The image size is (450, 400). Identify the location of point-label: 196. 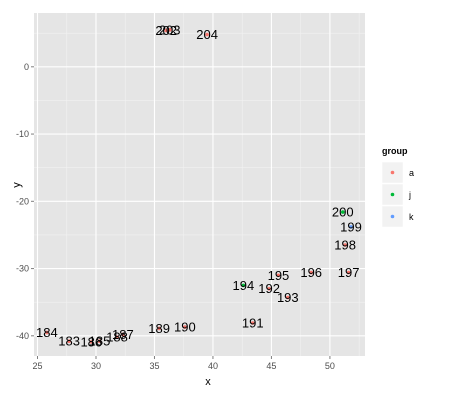
(311, 272).